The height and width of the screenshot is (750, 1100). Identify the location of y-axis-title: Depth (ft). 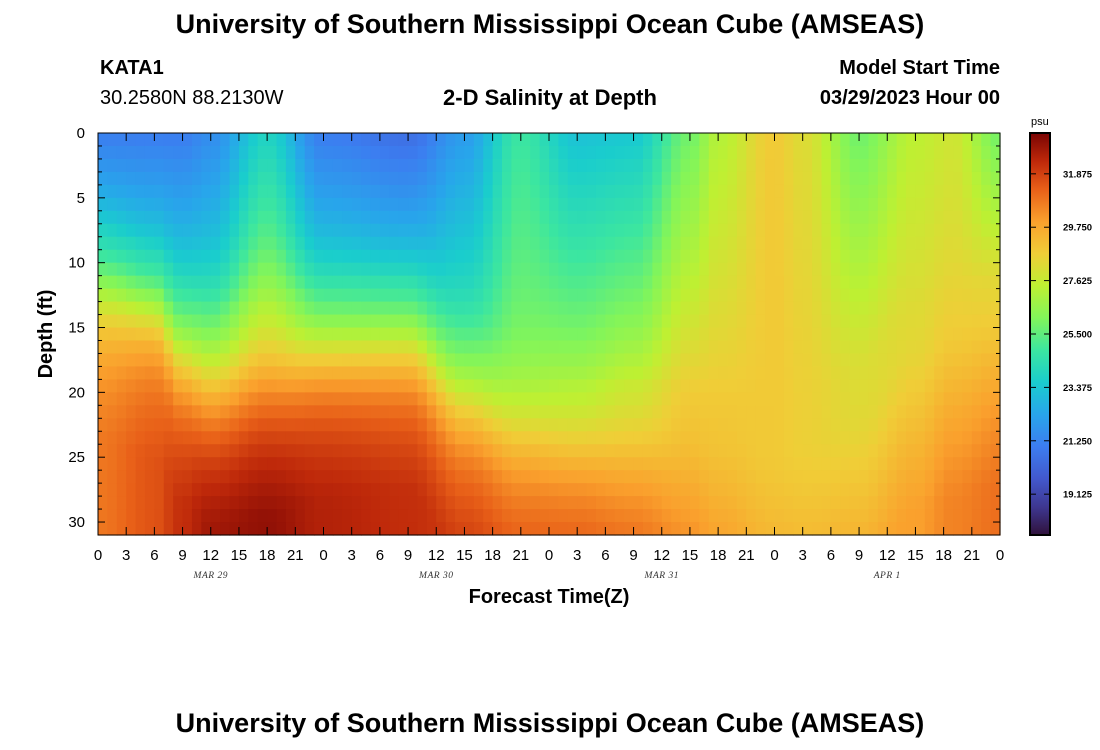
(46, 334).